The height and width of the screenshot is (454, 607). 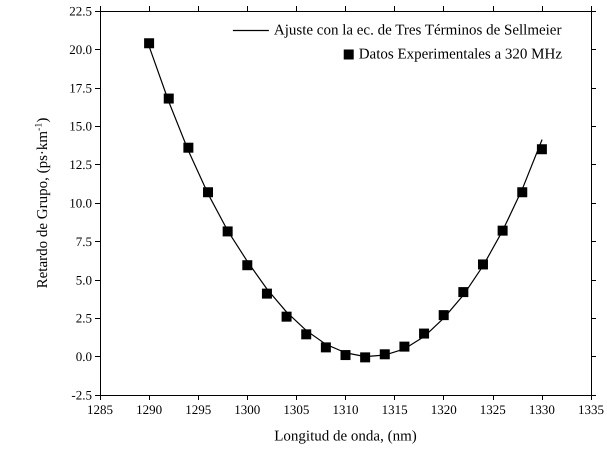 I want to click on y-tick-label: 0.0, so click(x=84, y=356).